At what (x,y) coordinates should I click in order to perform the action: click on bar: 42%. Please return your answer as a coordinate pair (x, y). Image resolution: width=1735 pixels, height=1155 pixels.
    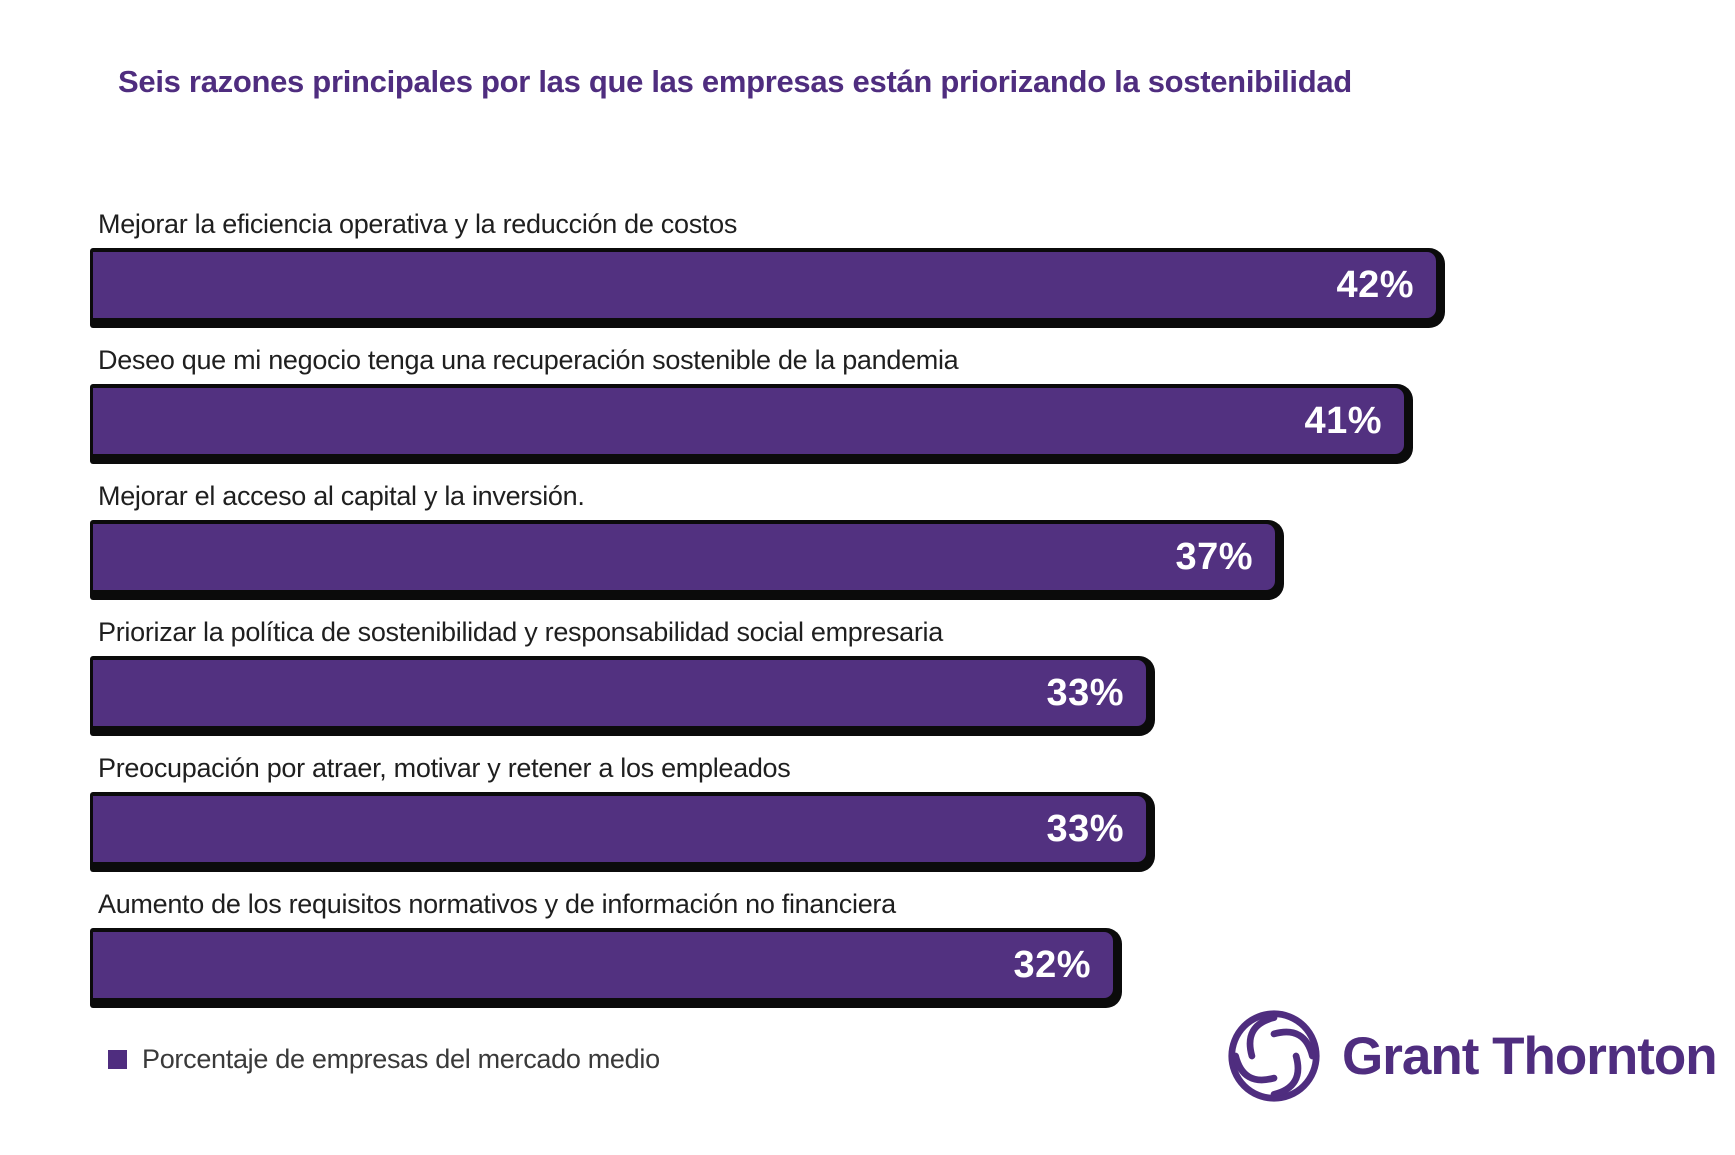
    Looking at the image, I should click on (767, 288).